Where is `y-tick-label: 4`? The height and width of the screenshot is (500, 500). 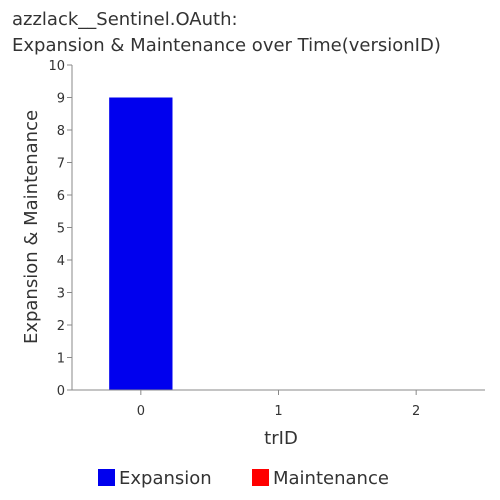 y-tick-label: 4 is located at coordinates (61, 261).